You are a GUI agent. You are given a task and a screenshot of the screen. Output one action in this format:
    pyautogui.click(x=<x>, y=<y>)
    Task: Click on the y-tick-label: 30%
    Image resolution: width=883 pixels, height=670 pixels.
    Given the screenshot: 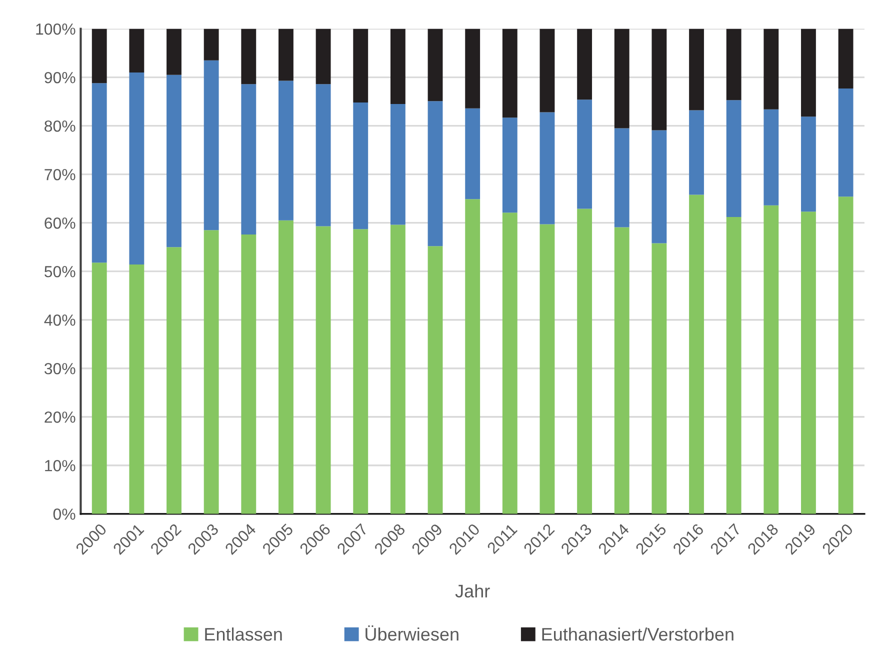 What is the action you would take?
    pyautogui.click(x=60, y=368)
    